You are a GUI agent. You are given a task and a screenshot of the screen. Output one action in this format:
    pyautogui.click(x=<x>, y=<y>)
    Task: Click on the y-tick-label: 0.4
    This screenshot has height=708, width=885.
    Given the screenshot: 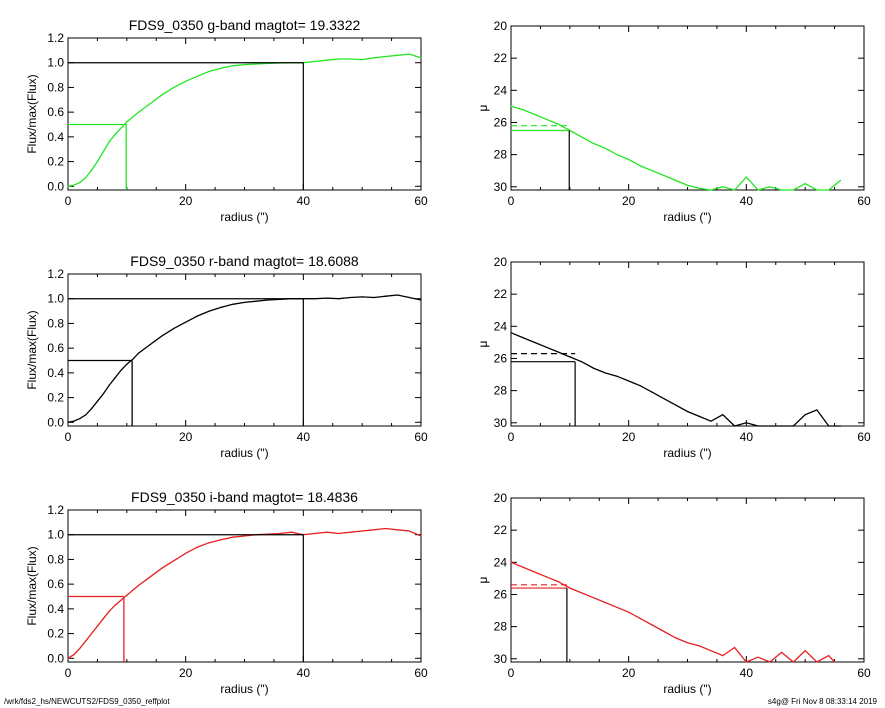 What is the action you would take?
    pyautogui.click(x=55, y=373)
    